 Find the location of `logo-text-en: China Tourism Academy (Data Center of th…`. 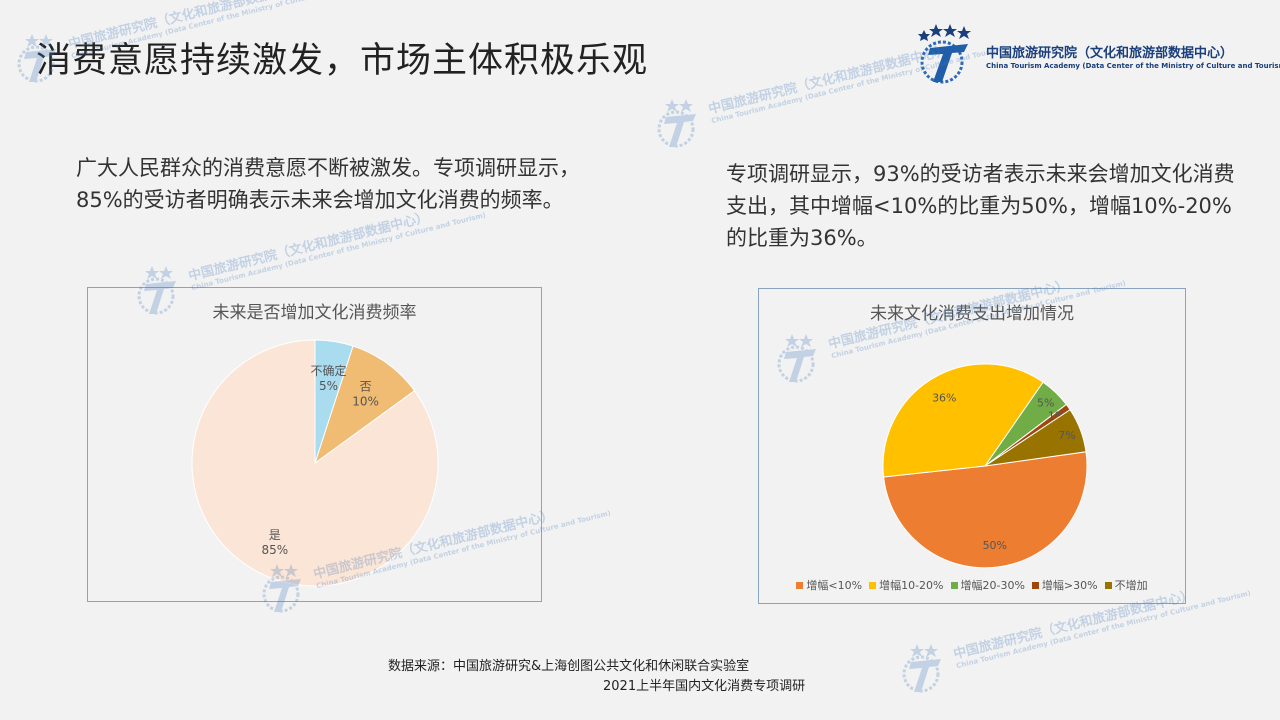

logo-text-en: China Tourism Academy (Data Center of th… is located at coordinates (1133, 66).